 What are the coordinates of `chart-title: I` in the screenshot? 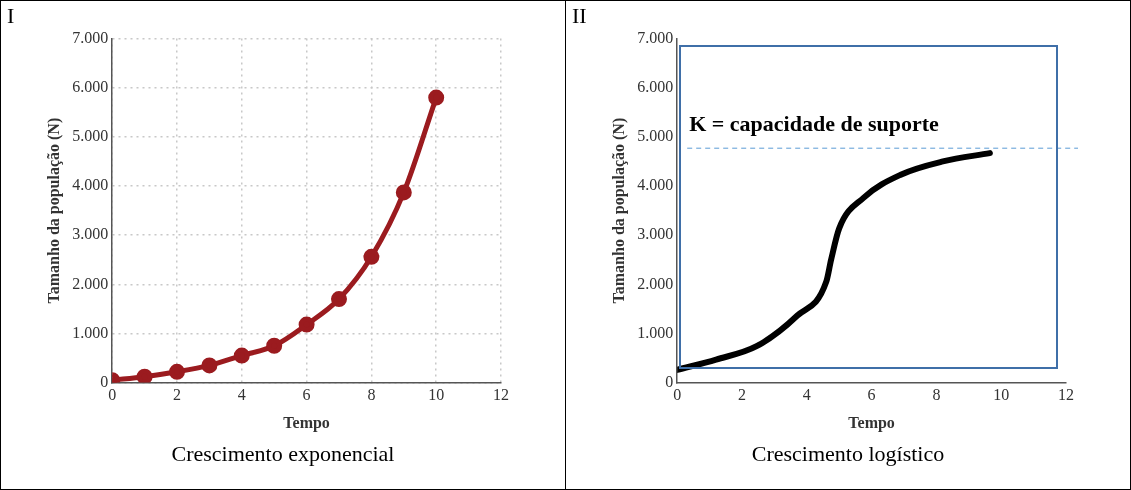 It's located at (11, 16).